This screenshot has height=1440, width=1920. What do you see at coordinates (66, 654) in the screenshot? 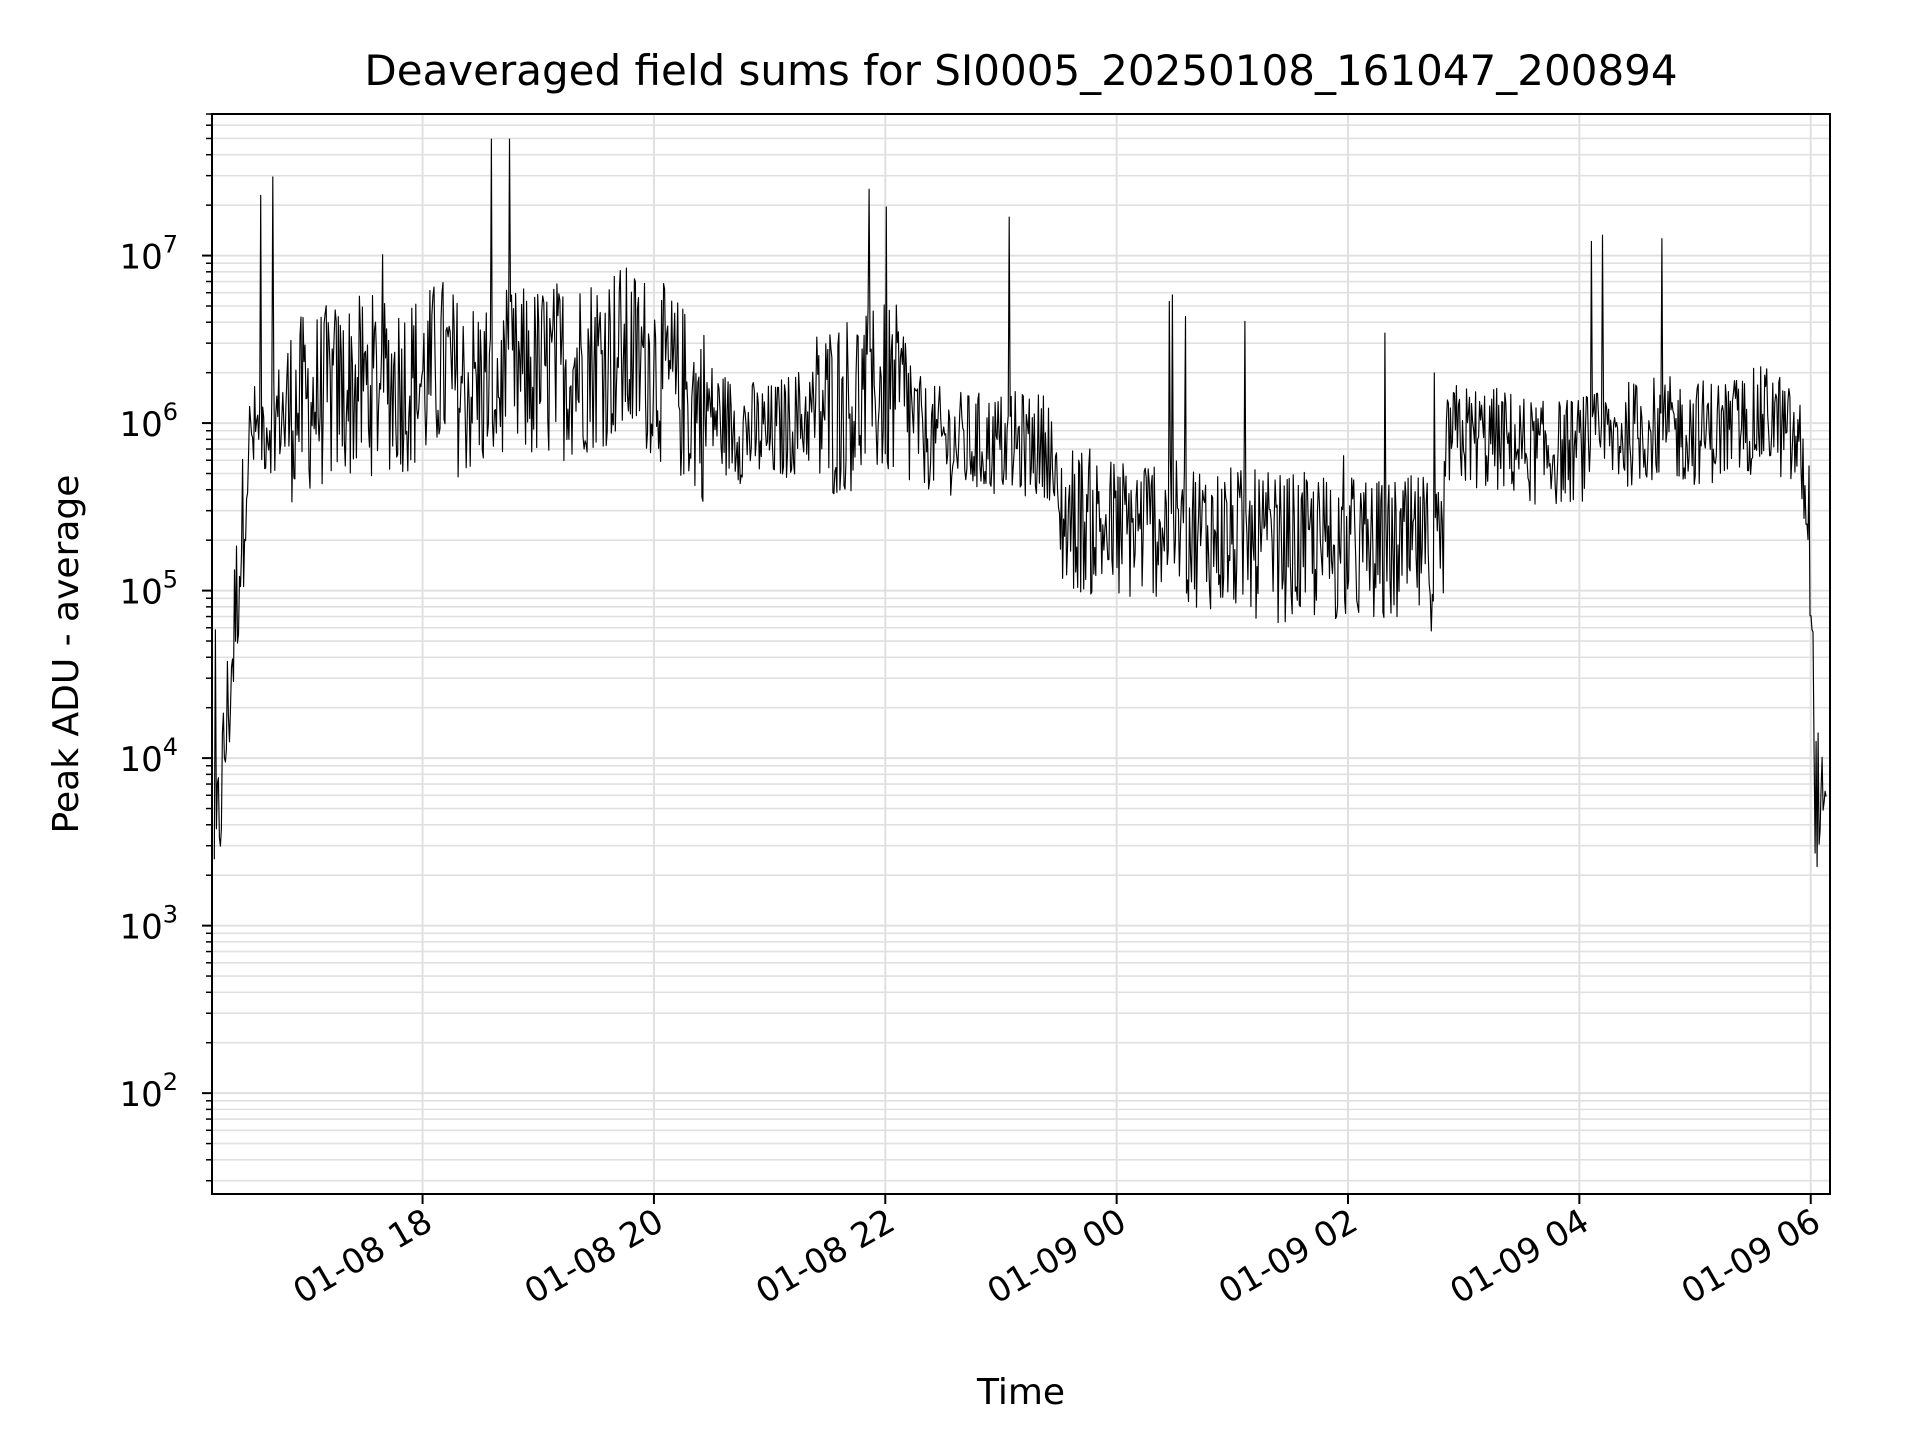
I see `y-axis-label: Peak ADU - average` at bounding box center [66, 654].